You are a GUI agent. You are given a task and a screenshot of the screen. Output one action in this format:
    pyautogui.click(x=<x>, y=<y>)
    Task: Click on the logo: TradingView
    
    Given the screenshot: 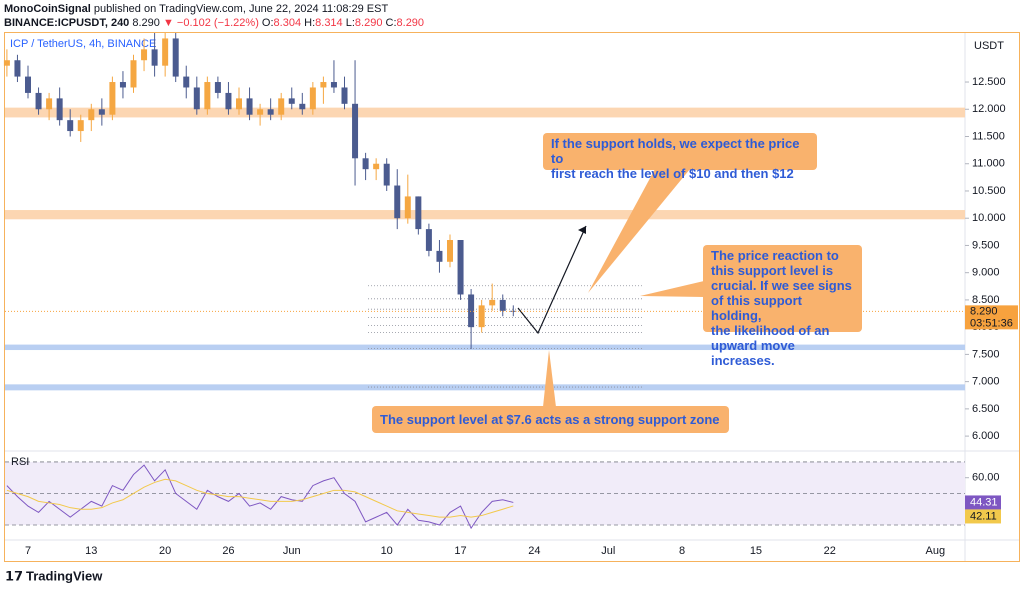 What is the action you would take?
    pyautogui.click(x=64, y=575)
    